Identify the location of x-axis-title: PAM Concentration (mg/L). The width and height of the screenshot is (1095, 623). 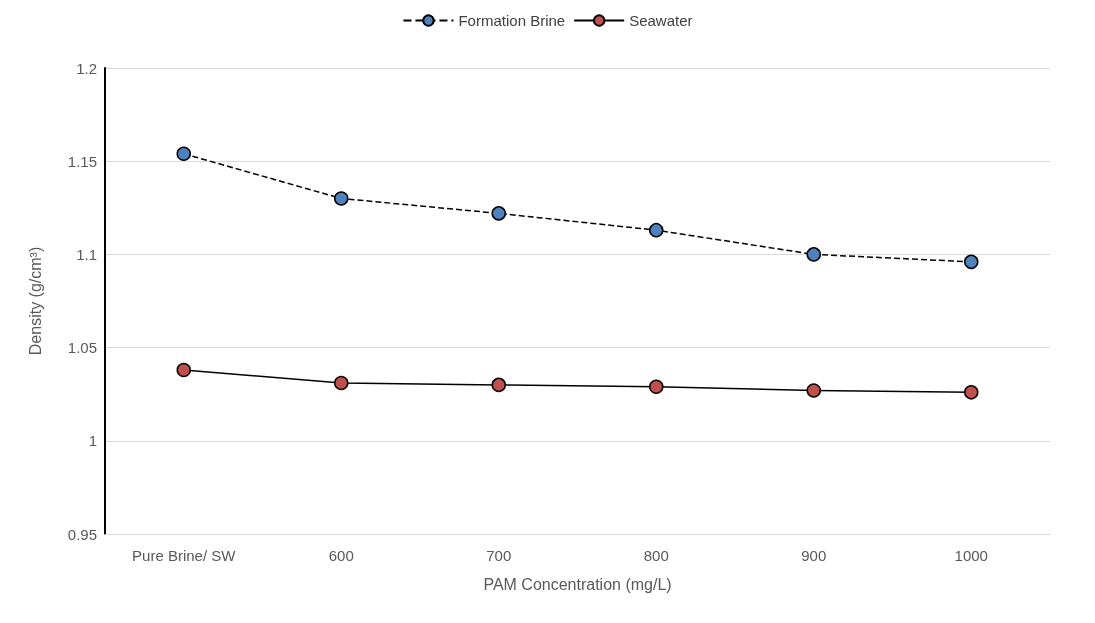
(577, 584).